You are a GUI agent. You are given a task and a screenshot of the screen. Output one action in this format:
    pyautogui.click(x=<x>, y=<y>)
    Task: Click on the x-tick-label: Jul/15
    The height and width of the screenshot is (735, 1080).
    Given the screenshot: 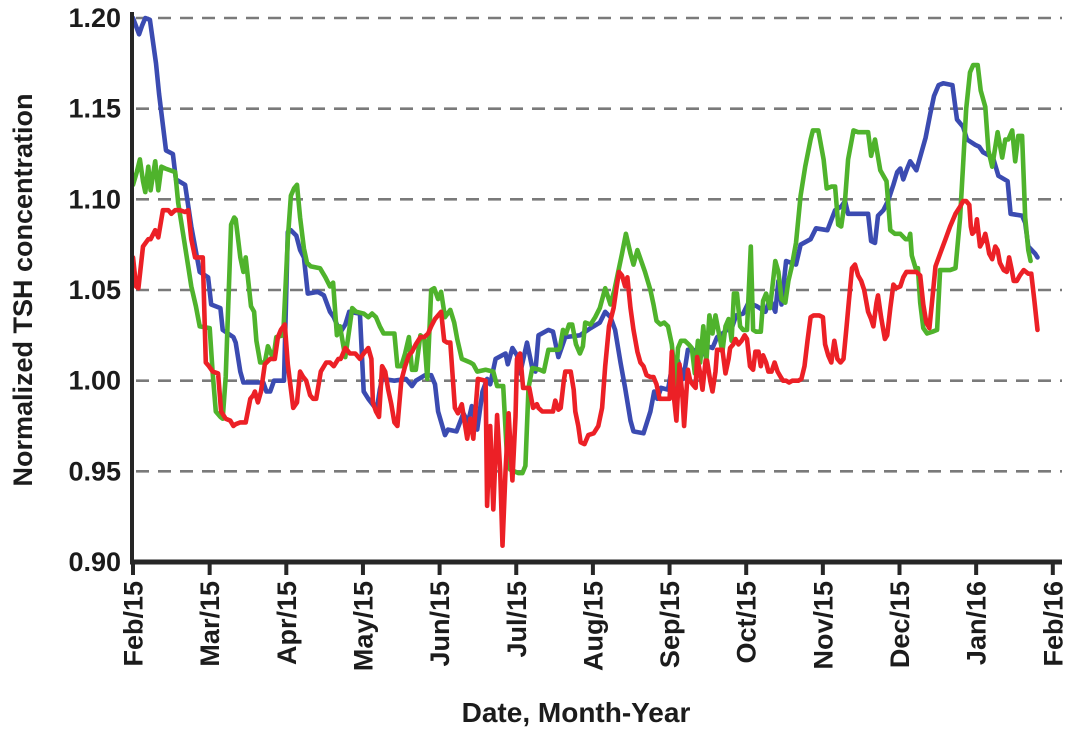 What is the action you would take?
    pyautogui.click(x=517, y=619)
    